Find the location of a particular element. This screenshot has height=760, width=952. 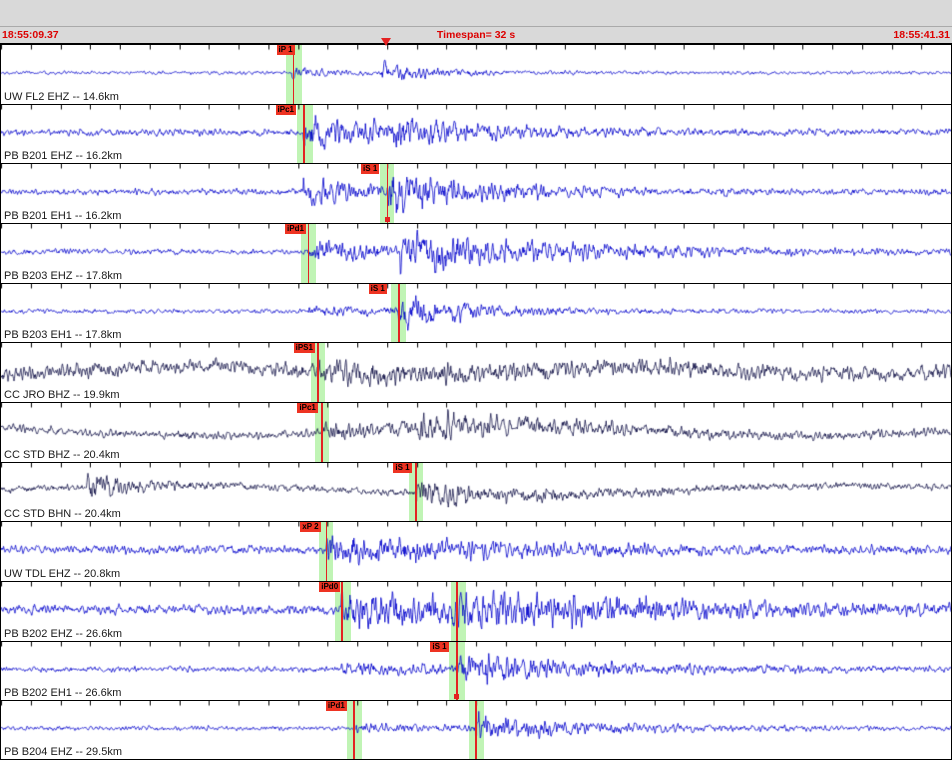

trace-label: CC JRO BHZ -- 19.9km is located at coordinates (62, 395).